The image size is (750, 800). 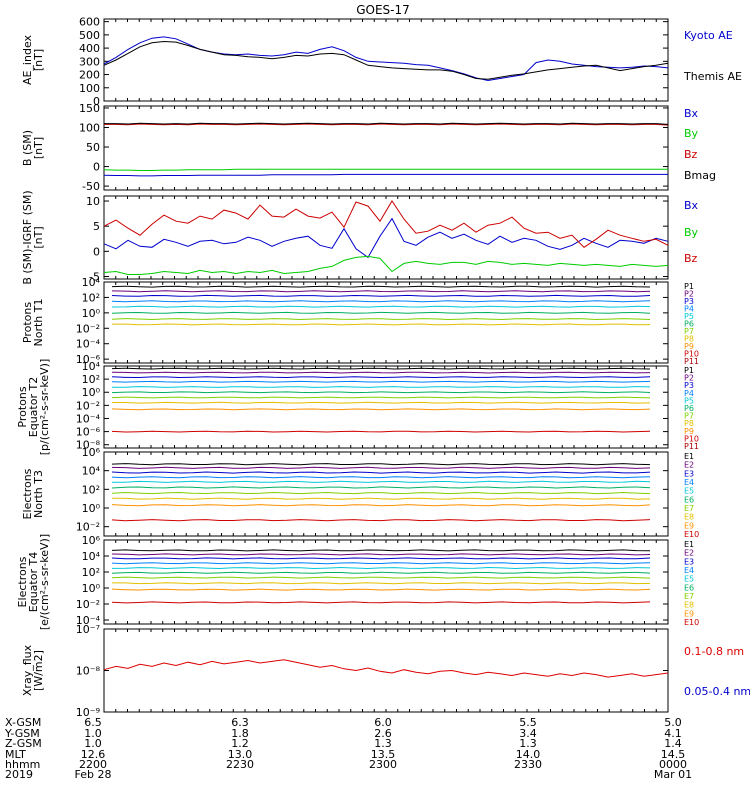 I want to click on ytick-label: 10⁻⁹, so click(x=88, y=712).